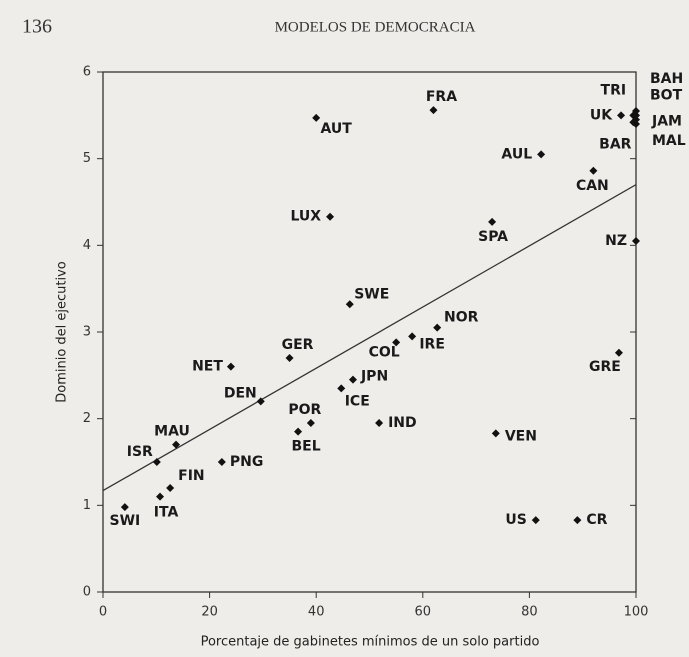 The image size is (689, 657). Describe the element at coordinates (596, 520) in the screenshot. I see `point-label: CR` at that location.